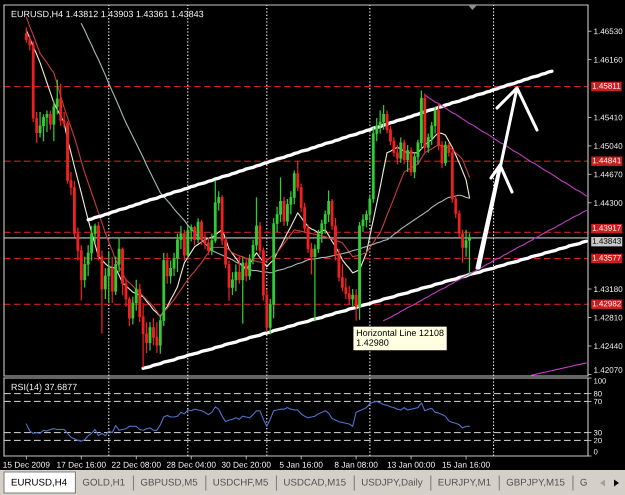 The width and height of the screenshot is (625, 495). What do you see at coordinates (583, 482) in the screenshot?
I see `text: G` at bounding box center [583, 482].